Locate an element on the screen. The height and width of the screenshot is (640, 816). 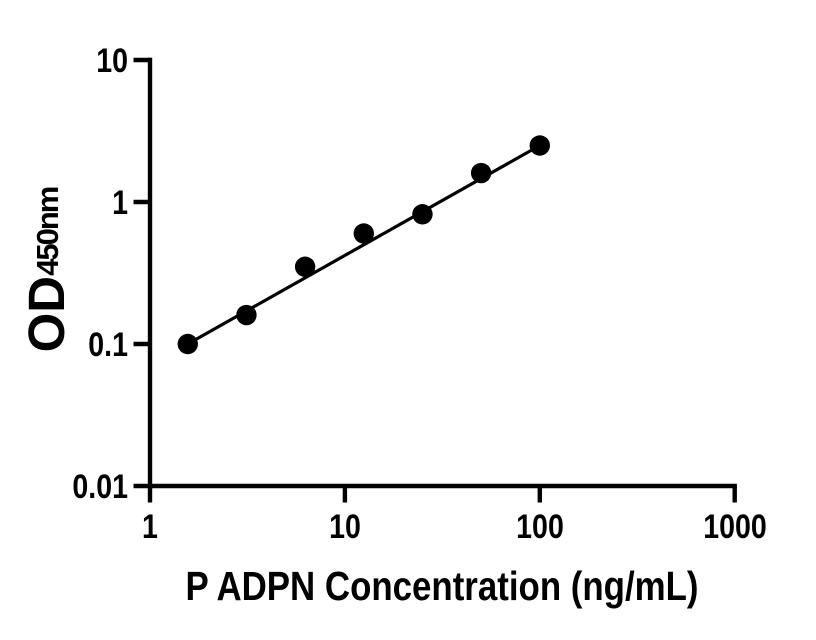
x-tick-label-1: 1 is located at coordinates (150, 527).